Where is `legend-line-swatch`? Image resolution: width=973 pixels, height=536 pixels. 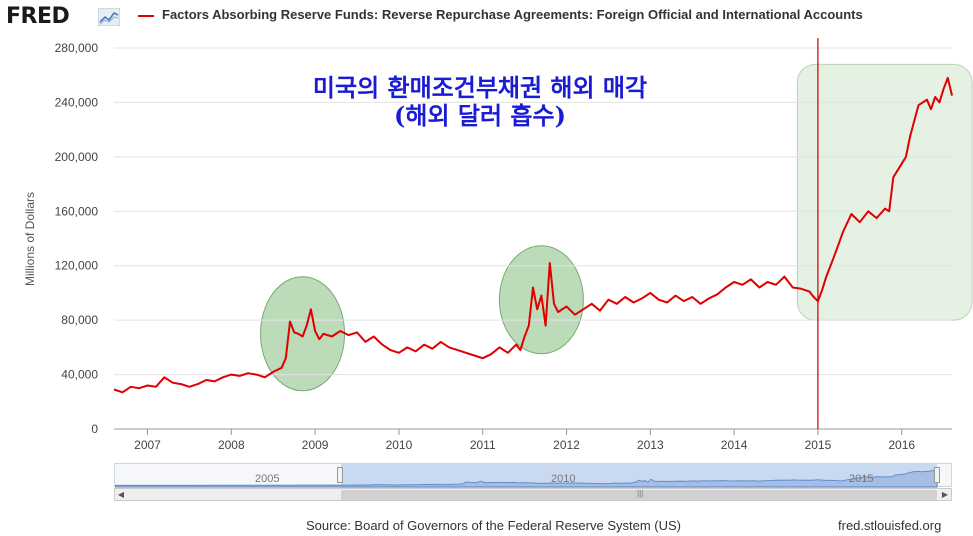 legend-line-swatch is located at coordinates (146, 16).